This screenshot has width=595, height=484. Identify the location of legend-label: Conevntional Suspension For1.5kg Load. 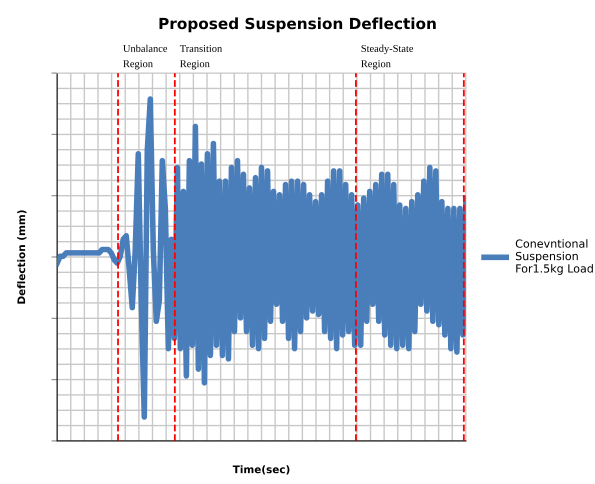
(554, 257).